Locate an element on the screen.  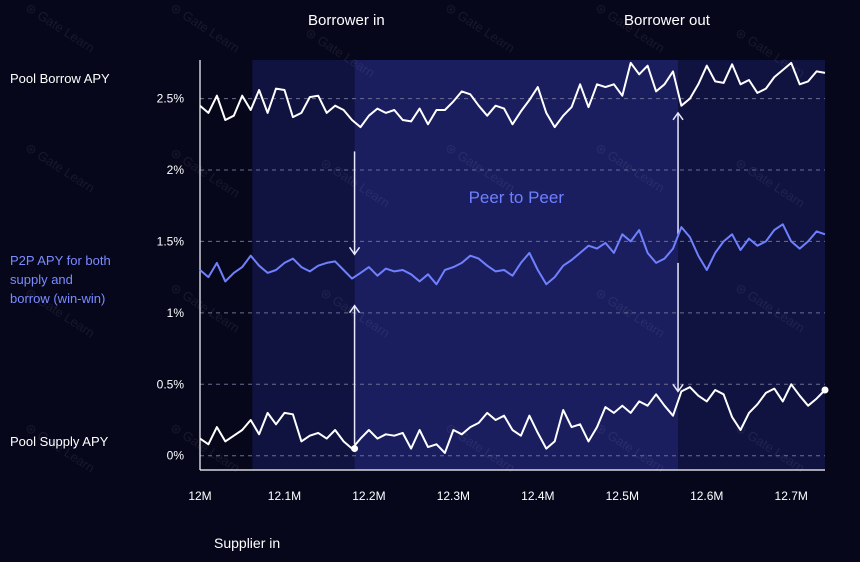
pool-borrow-apy-label: Pool Borrow APY is located at coordinates (60, 78).